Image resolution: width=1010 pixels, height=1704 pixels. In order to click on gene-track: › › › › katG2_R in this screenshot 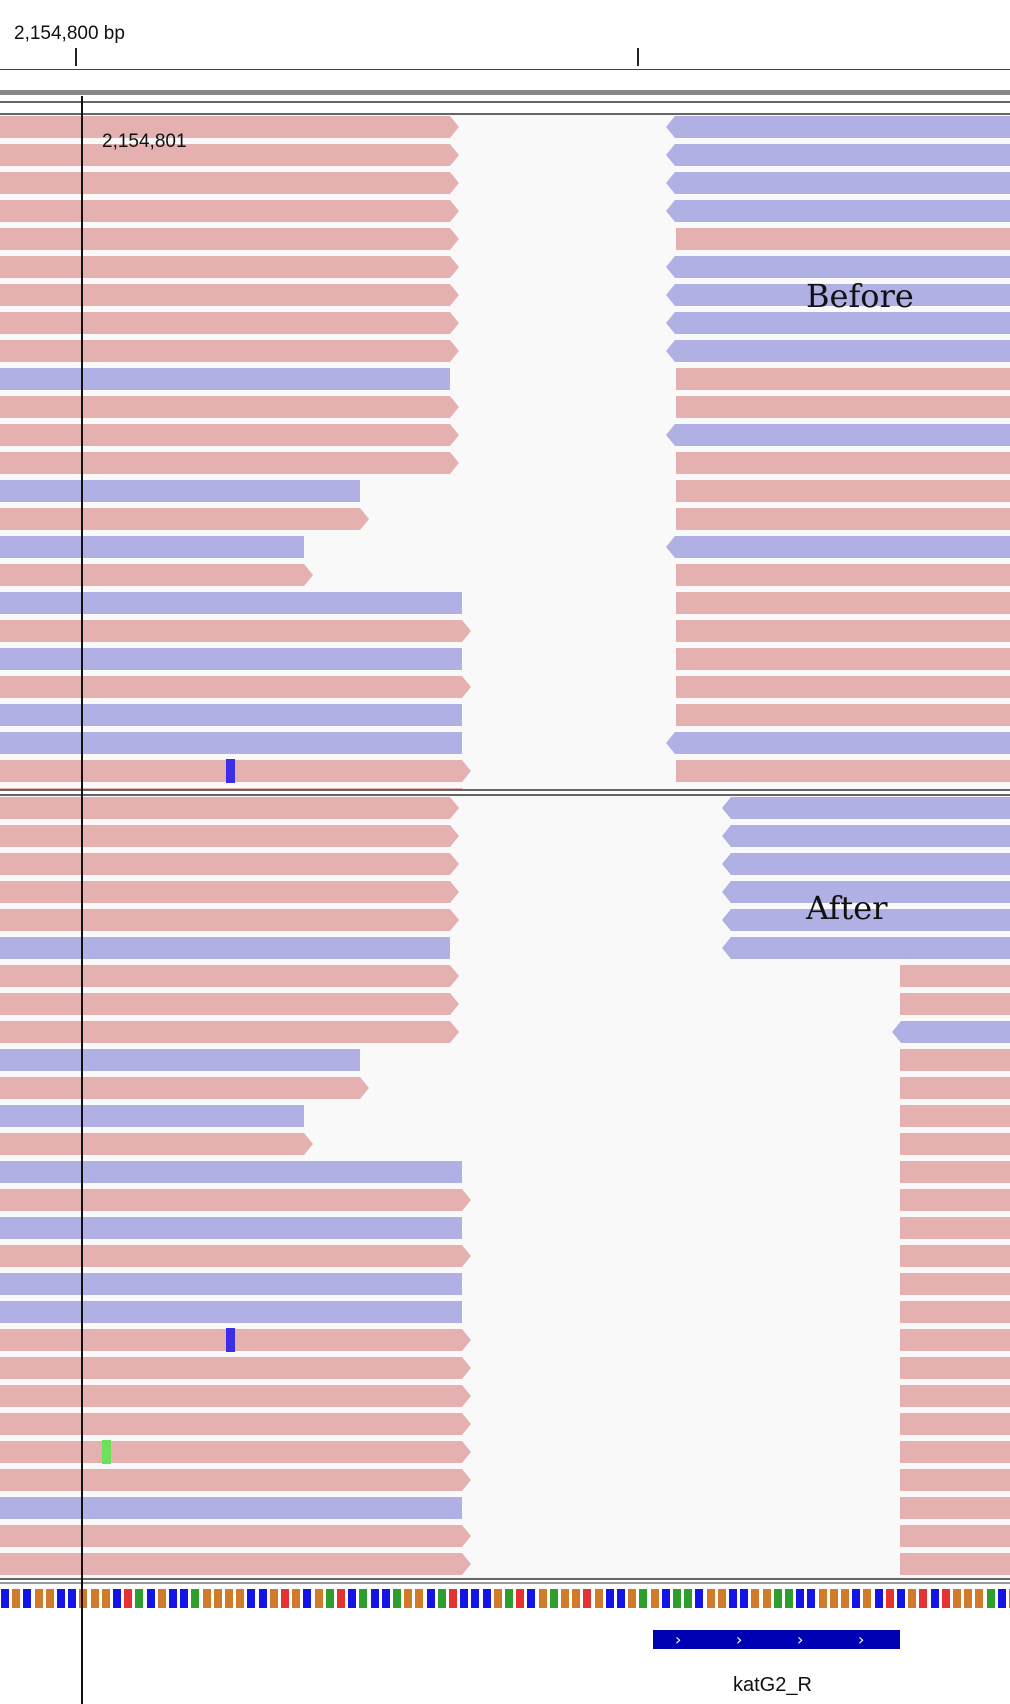, I will do `click(505, 1658)`.